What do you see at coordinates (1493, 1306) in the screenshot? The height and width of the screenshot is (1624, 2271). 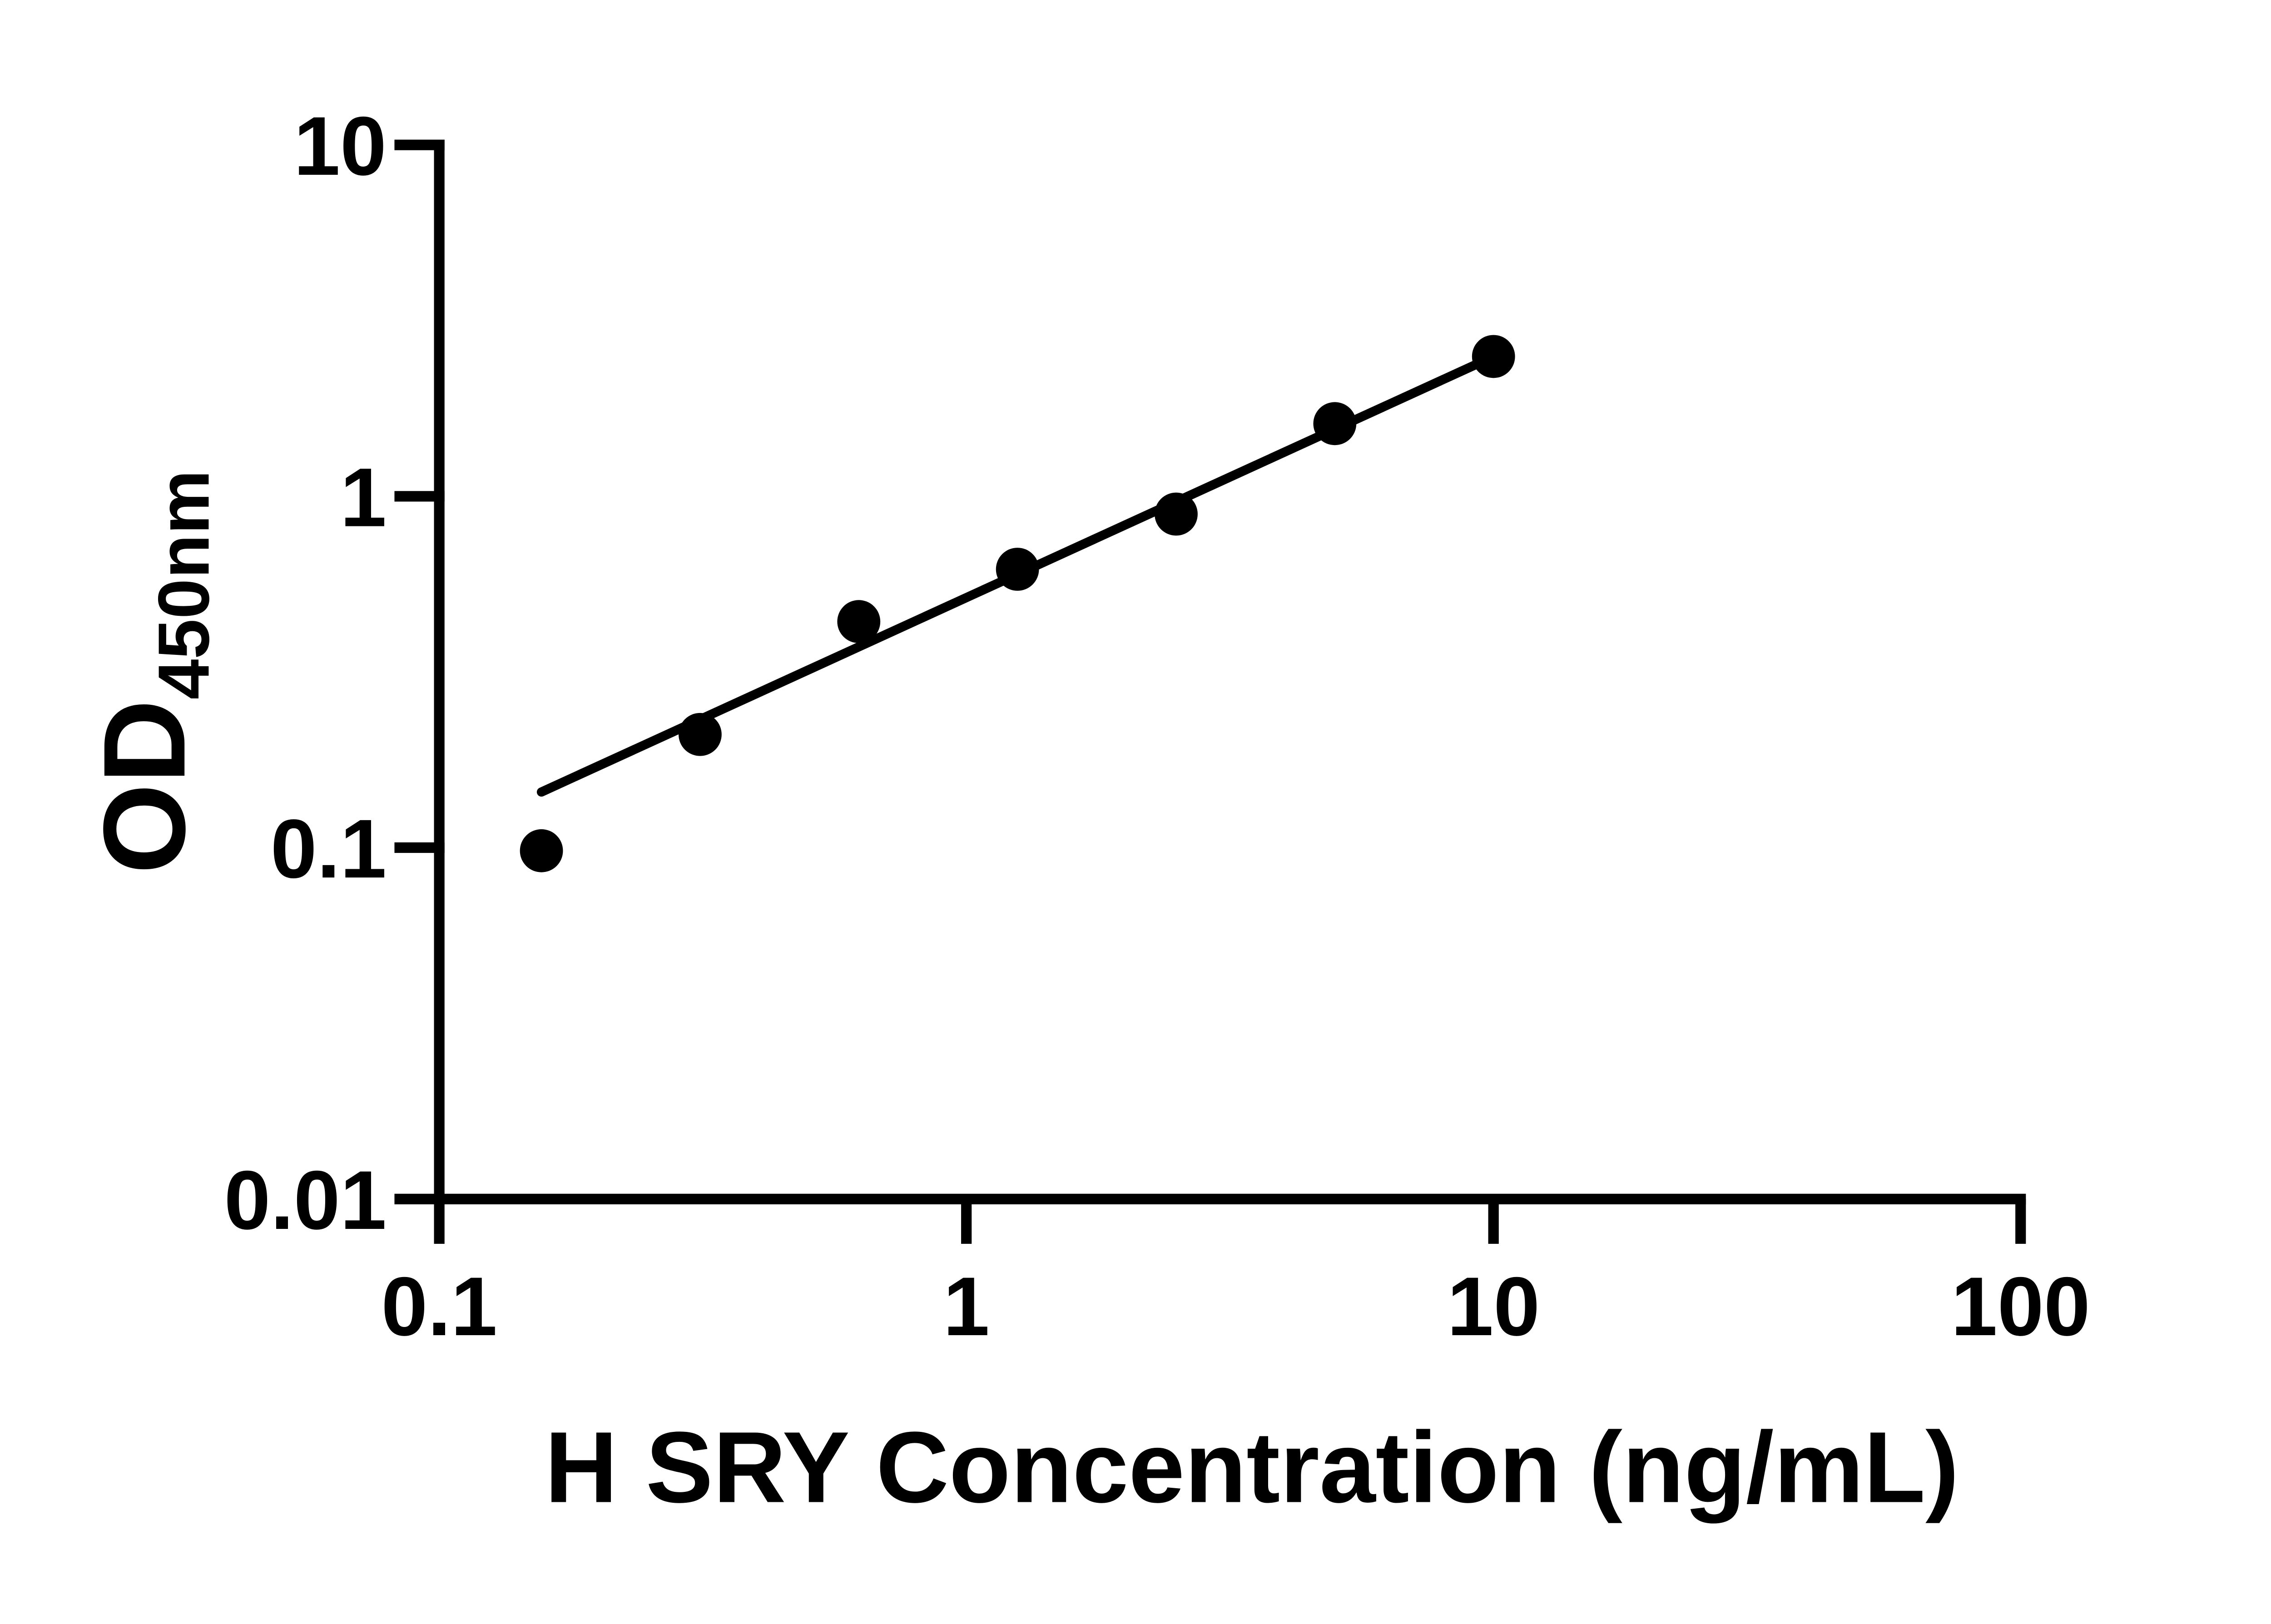 I see `x-tick-label: 10` at bounding box center [1493, 1306].